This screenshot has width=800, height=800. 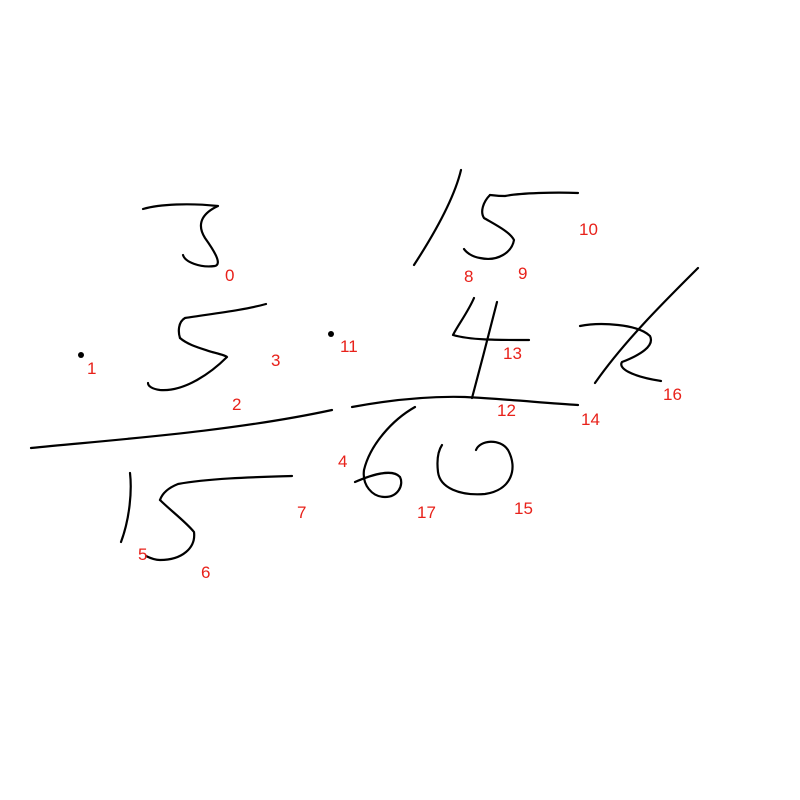 I want to click on stroke-label-1: 1, so click(x=92, y=368).